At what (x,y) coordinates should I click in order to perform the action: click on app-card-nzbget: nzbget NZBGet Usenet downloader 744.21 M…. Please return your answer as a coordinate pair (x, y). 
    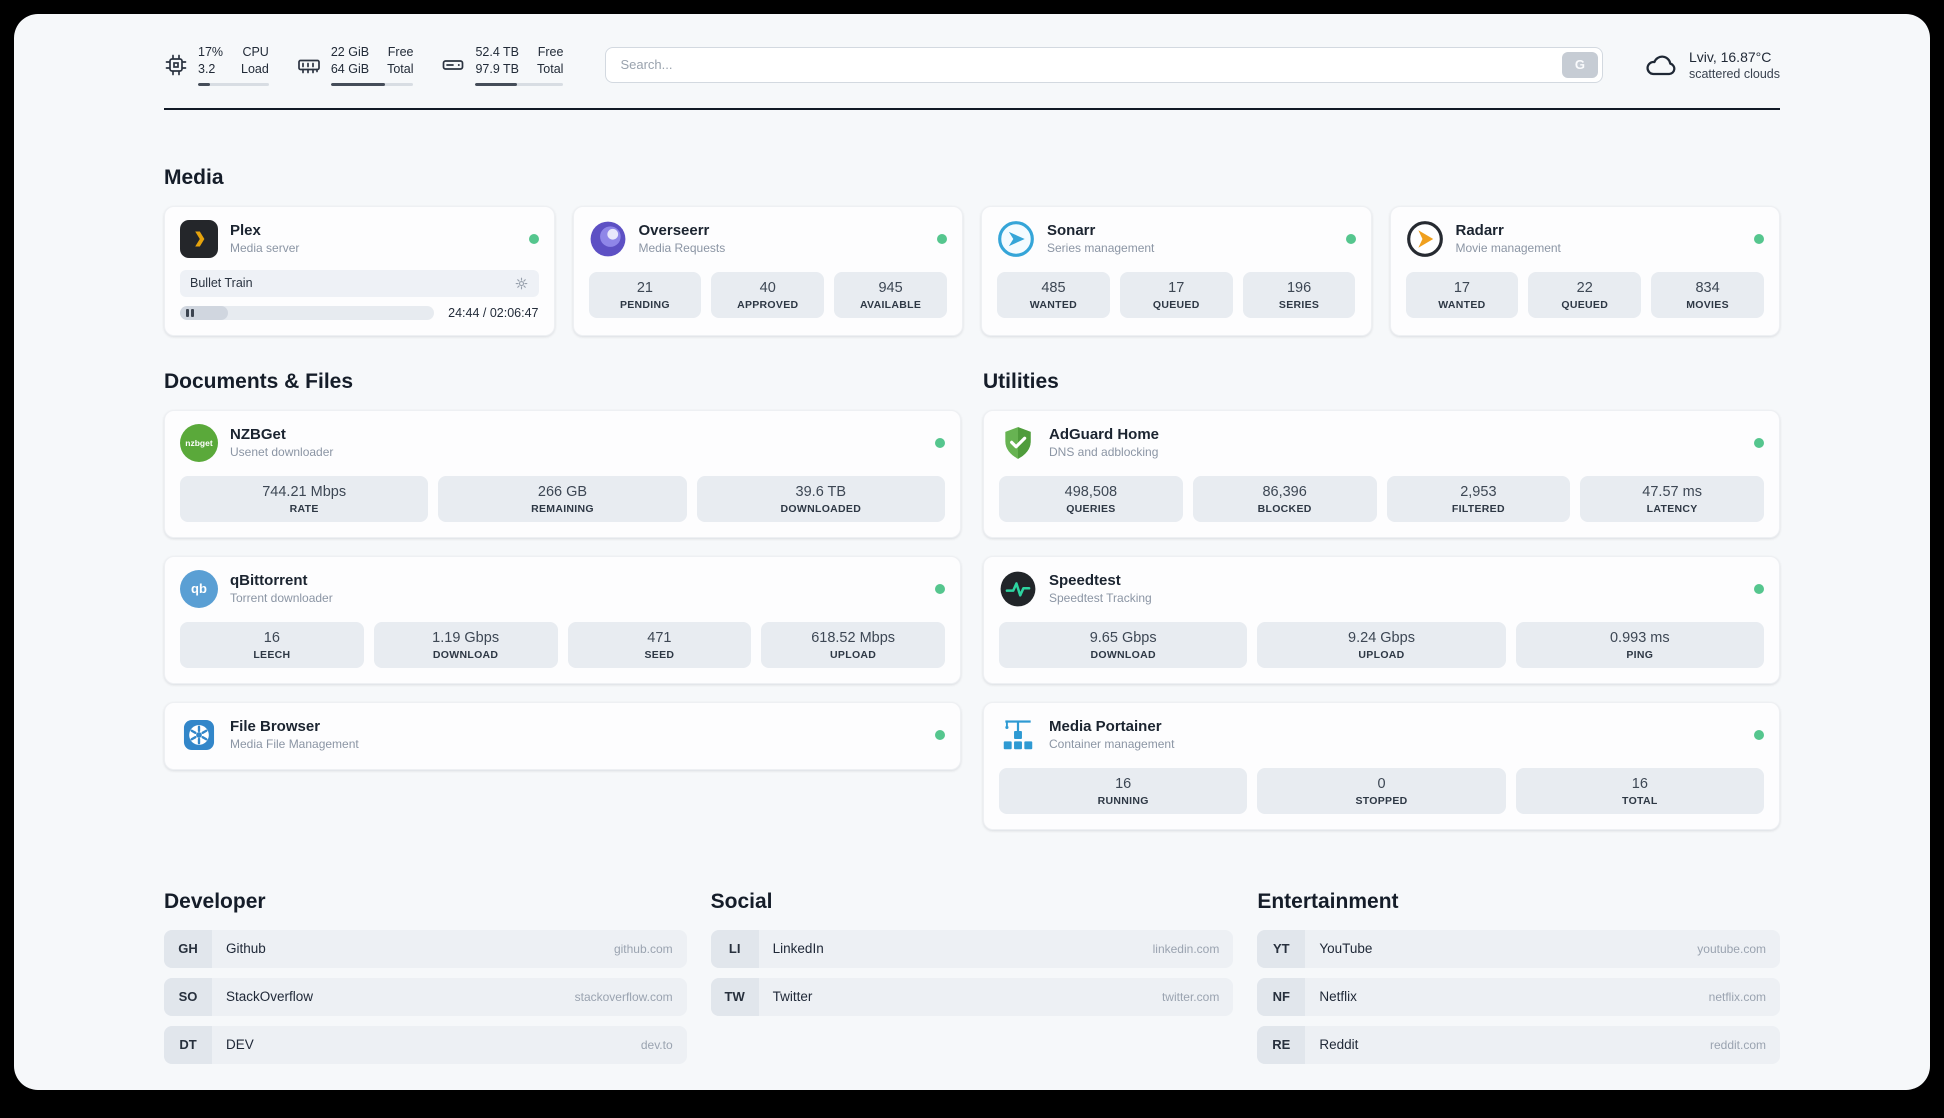
    Looking at the image, I should click on (562, 473).